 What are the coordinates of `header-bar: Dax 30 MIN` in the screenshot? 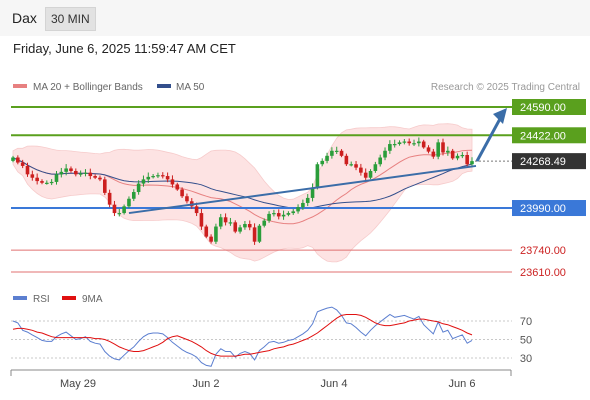 It's located at (295, 18).